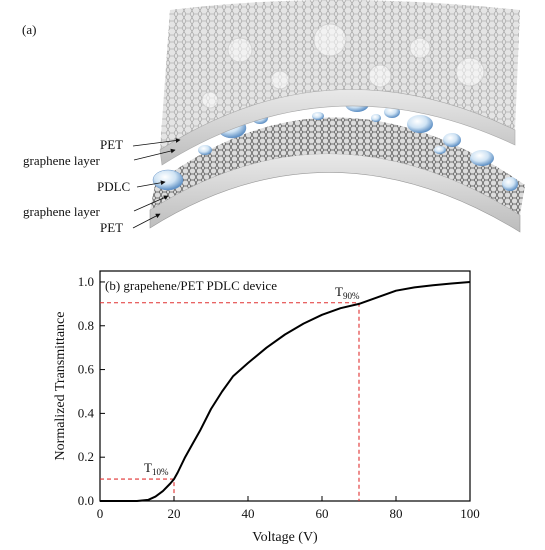  What do you see at coordinates (86, 369) in the screenshot?
I see `y-tick-label: 0.6` at bounding box center [86, 369].